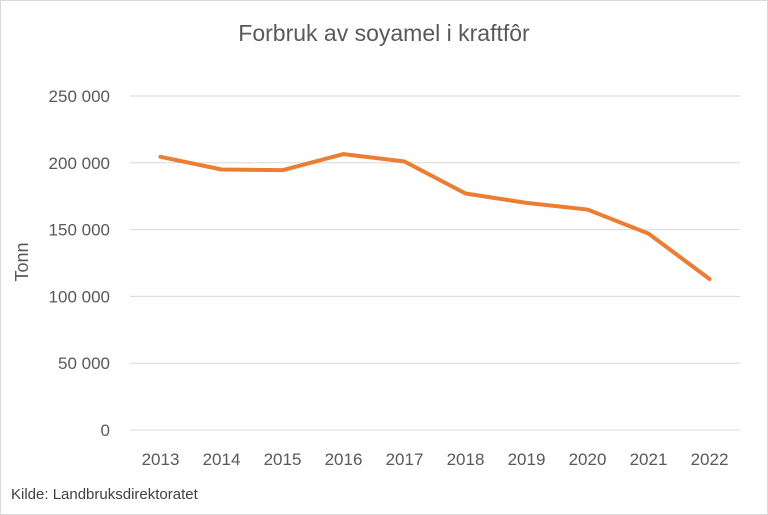 This screenshot has width=768, height=515. I want to click on x-tick-label: 2022, so click(710, 459).